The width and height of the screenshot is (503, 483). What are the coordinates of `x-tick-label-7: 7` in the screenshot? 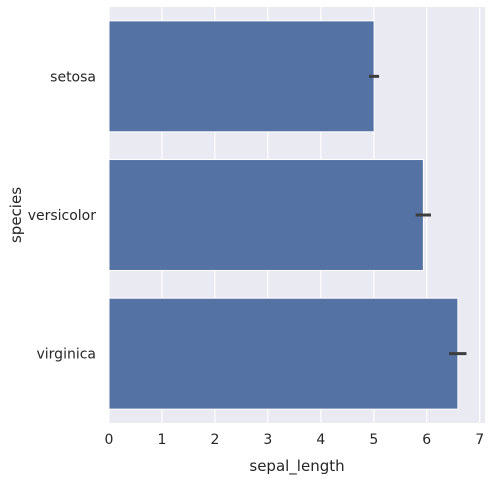 It's located at (479, 440).